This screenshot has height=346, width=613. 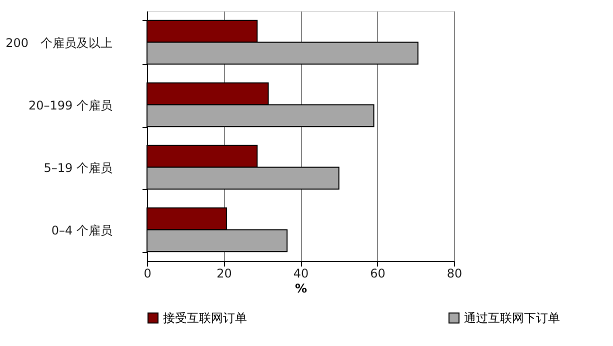 I want to click on x-tick-label: 20, so click(x=224, y=273).